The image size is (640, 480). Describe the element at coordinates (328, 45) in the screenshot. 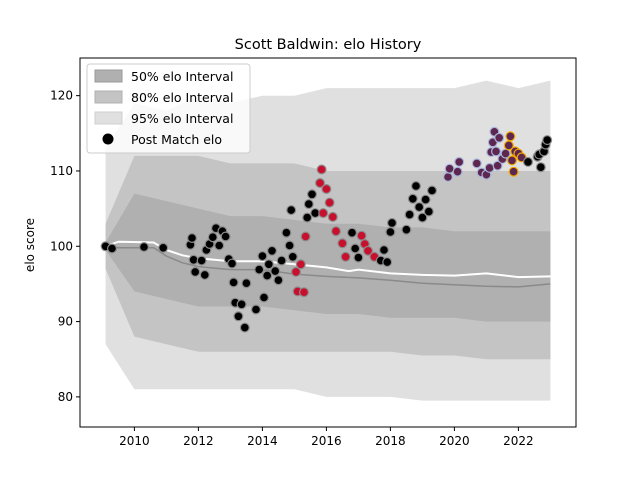

I see `chart-title: Scott Baldwin: elo History` at that location.